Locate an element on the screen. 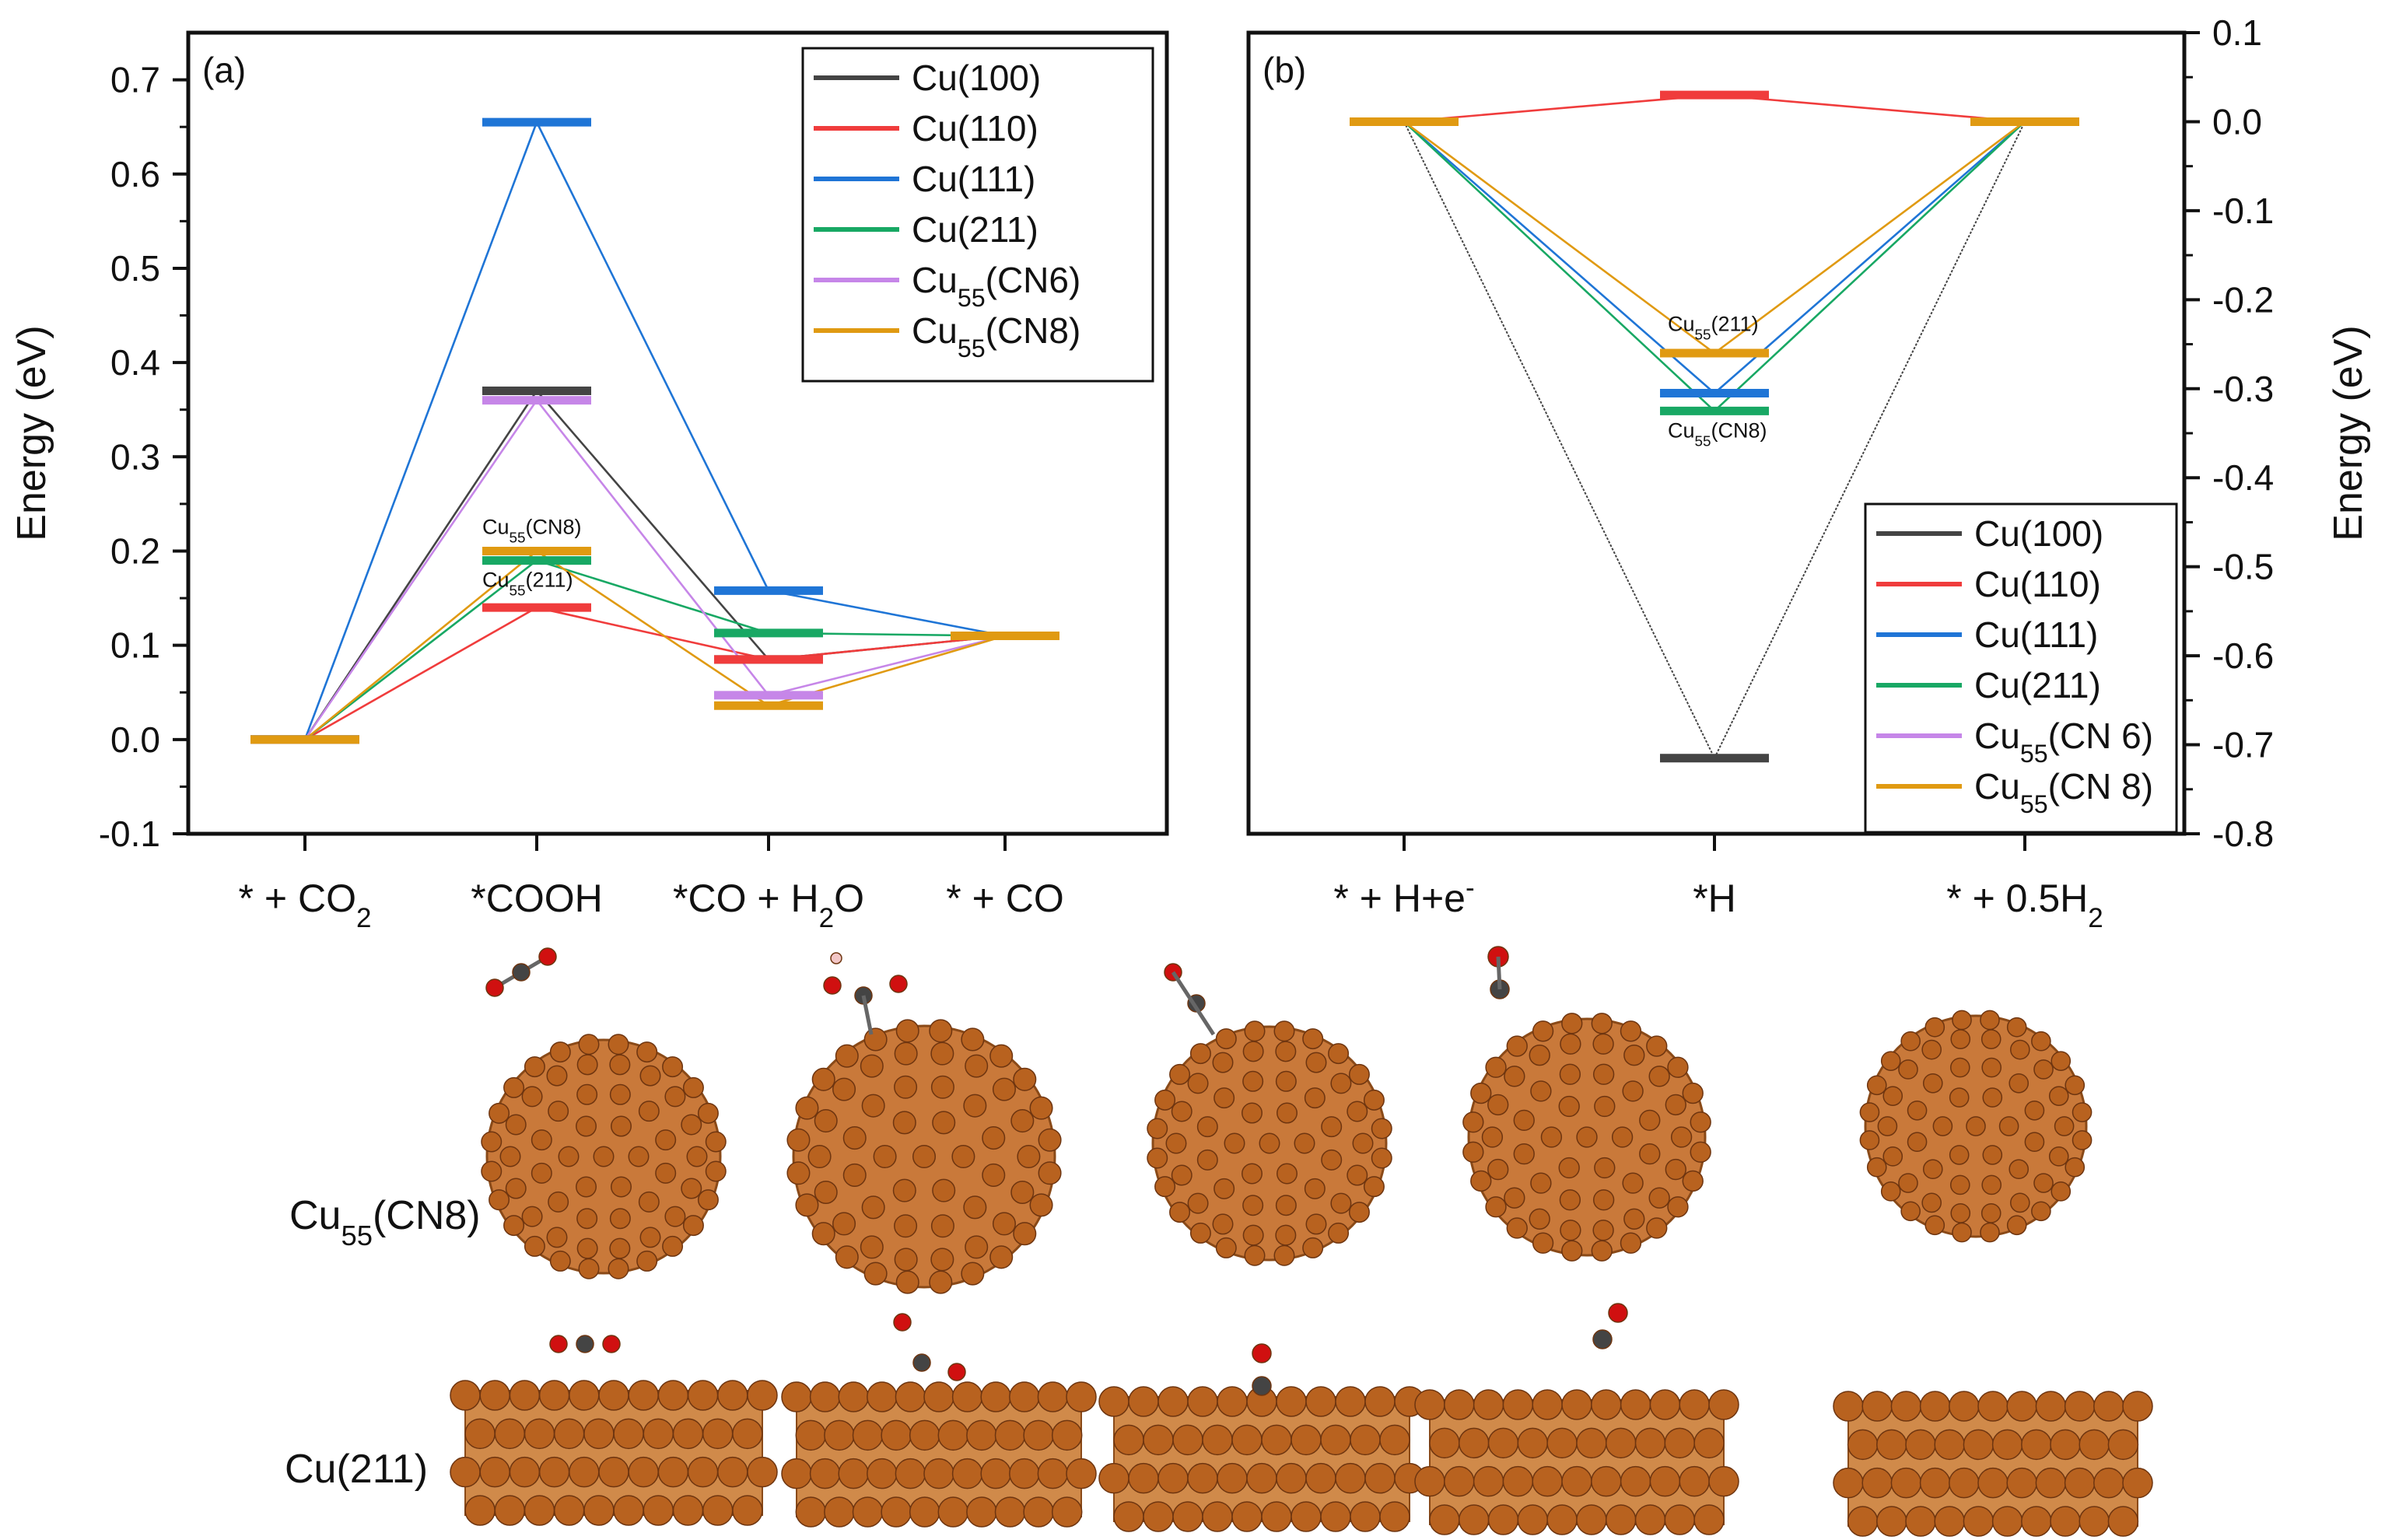  y-tick-label: 0.1 is located at coordinates (135, 645).